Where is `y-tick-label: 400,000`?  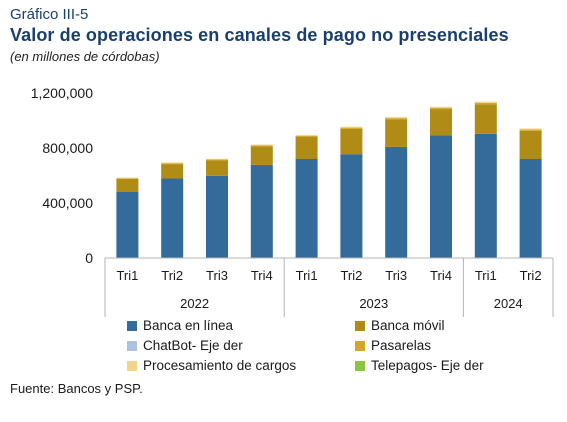 y-tick-label: 400,000 is located at coordinates (67, 203).